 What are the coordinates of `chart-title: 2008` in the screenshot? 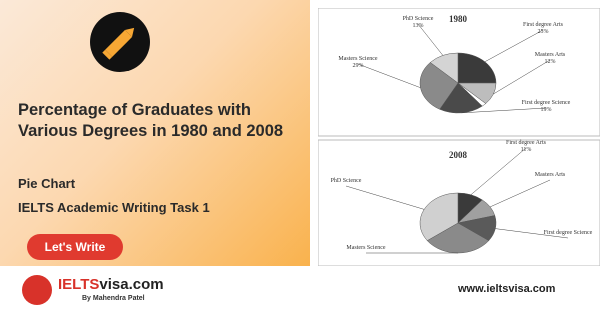 It's located at (458, 155).